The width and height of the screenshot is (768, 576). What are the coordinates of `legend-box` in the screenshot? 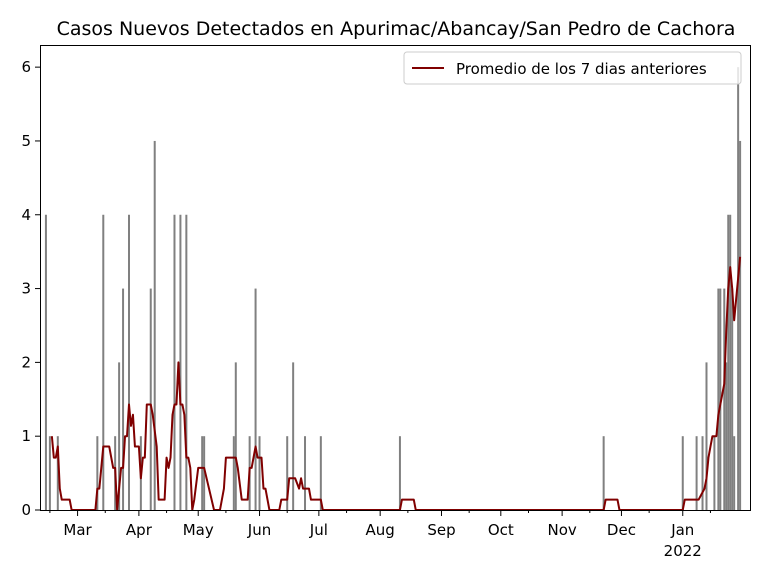 It's located at (572, 68).